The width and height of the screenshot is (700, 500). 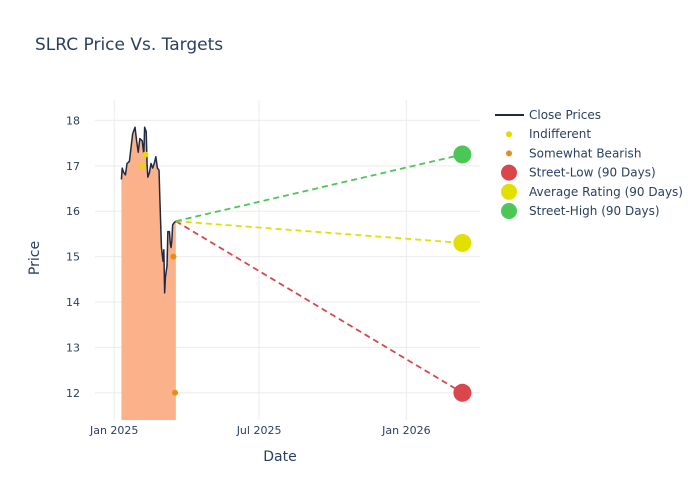 I want to click on legend-label: Average Rating (90 Days), so click(x=606, y=192).